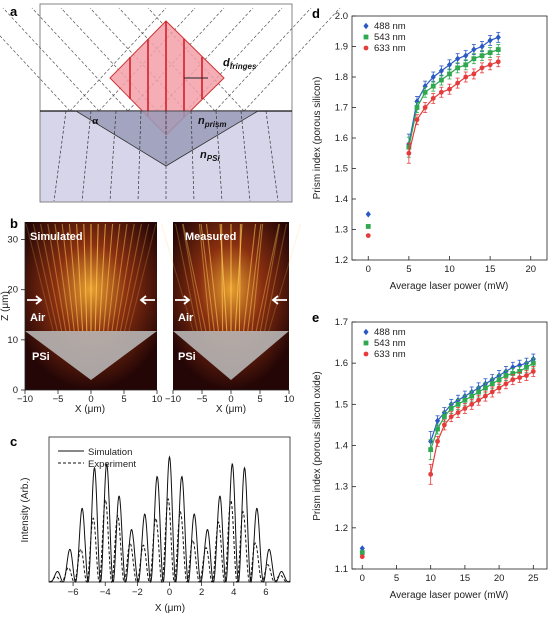  I want to click on ytick-label: 1.8, so click(341, 77).